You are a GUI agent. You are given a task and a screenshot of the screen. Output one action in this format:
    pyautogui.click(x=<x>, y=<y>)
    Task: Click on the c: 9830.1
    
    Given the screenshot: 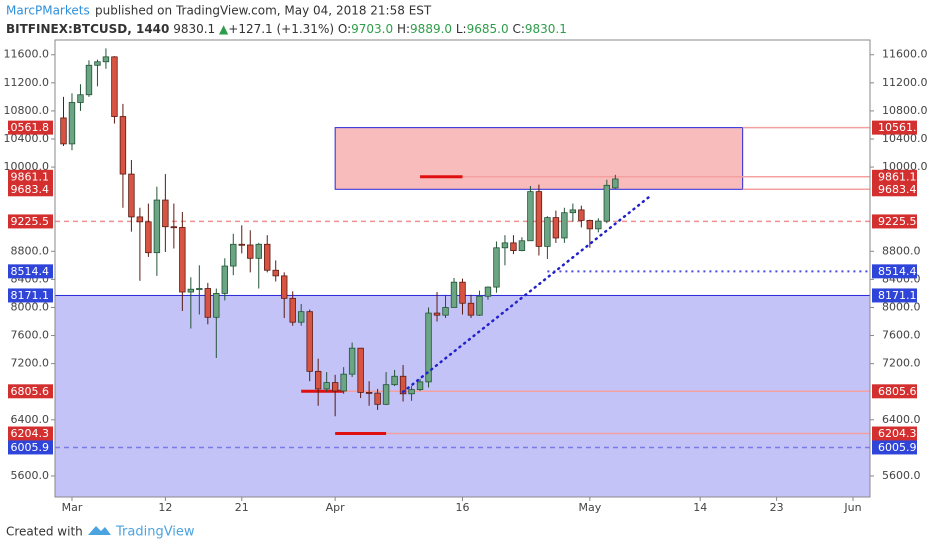 What is the action you would take?
    pyautogui.click(x=546, y=29)
    